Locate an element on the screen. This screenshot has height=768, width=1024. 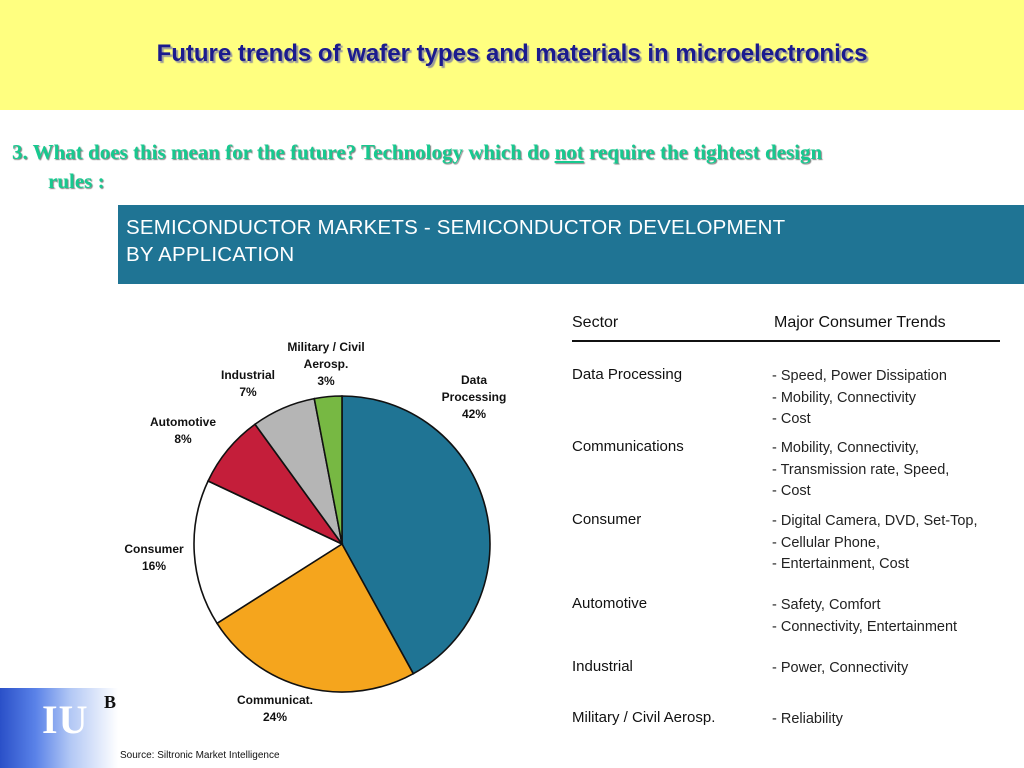
question-after: require the tightest design is located at coordinates (703, 152).